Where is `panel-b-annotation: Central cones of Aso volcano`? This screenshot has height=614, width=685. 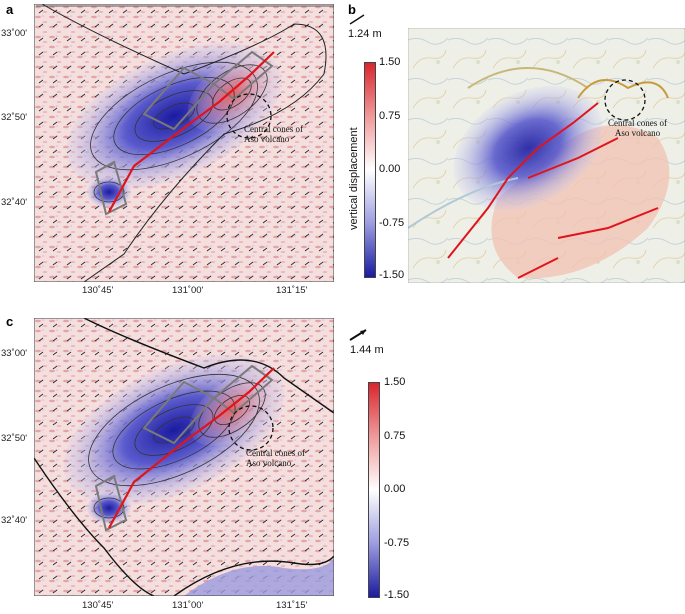 panel-b-annotation: Central cones of Aso volcano is located at coordinates (637, 128).